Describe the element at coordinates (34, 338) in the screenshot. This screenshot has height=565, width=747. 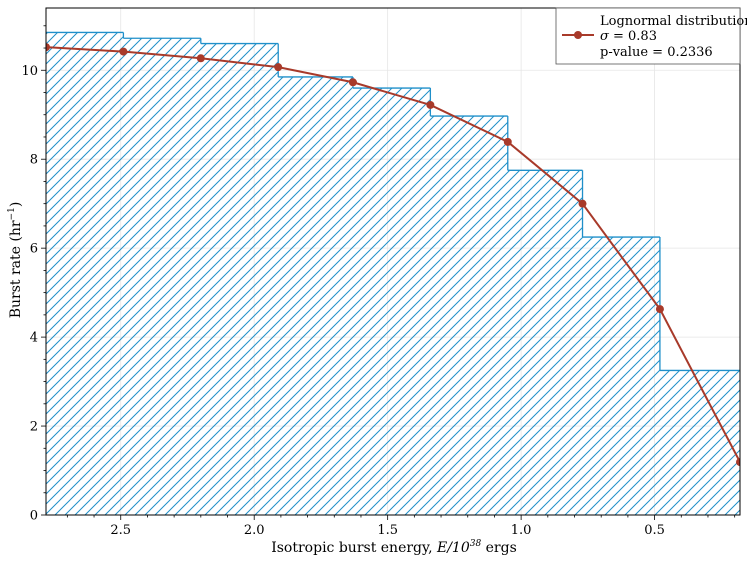
I see `y-tick-label: 4` at that location.